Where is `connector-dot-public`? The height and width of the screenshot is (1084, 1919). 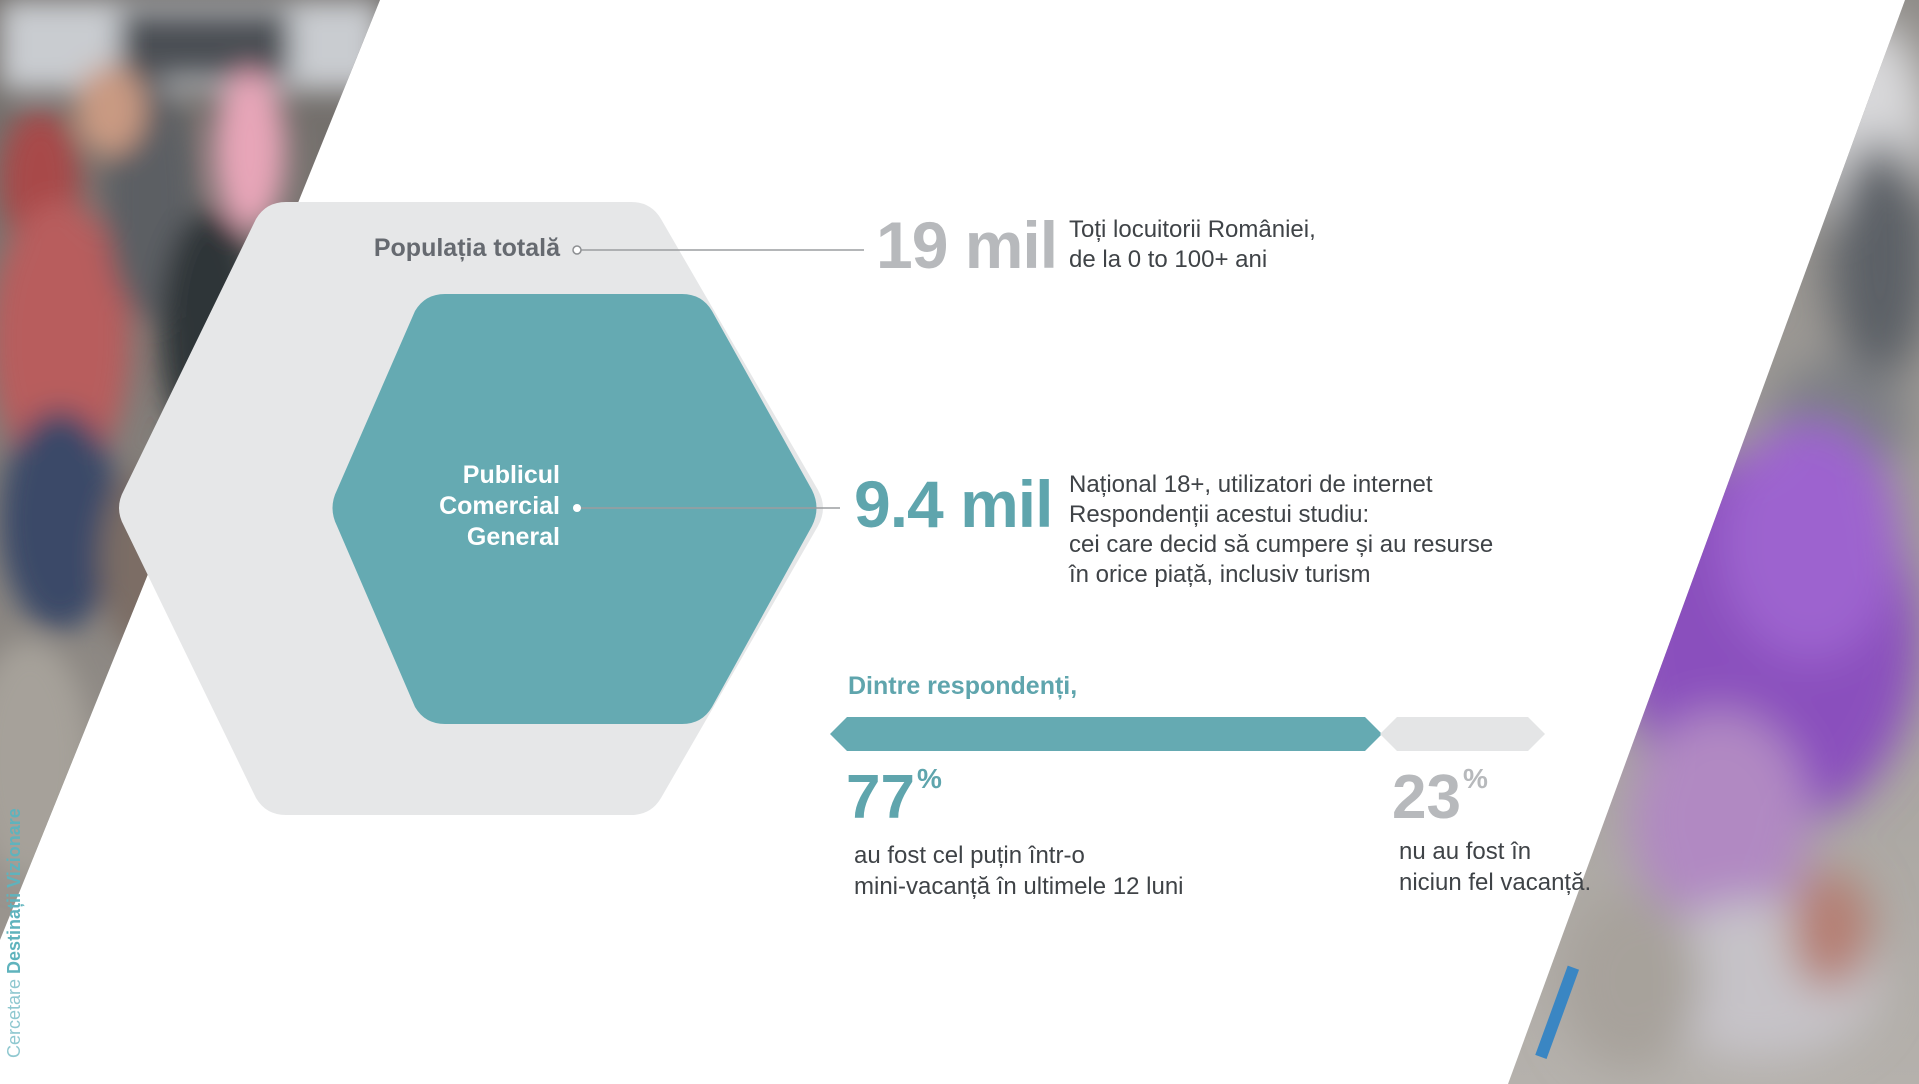 connector-dot-public is located at coordinates (577, 508).